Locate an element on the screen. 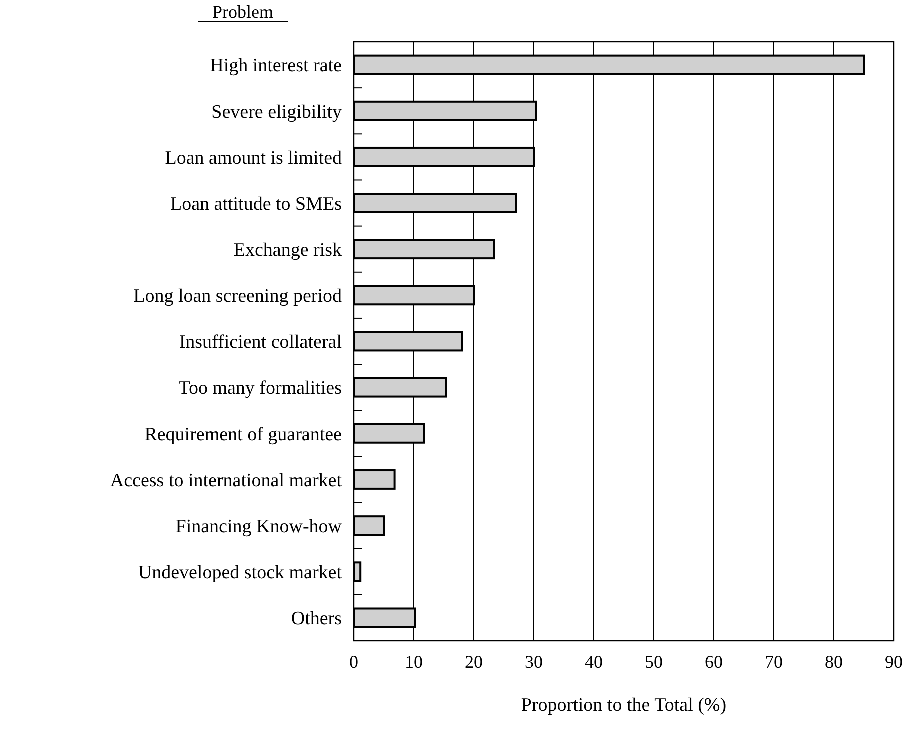 The height and width of the screenshot is (746, 909). y-tick-label: Others is located at coordinates (316, 619).